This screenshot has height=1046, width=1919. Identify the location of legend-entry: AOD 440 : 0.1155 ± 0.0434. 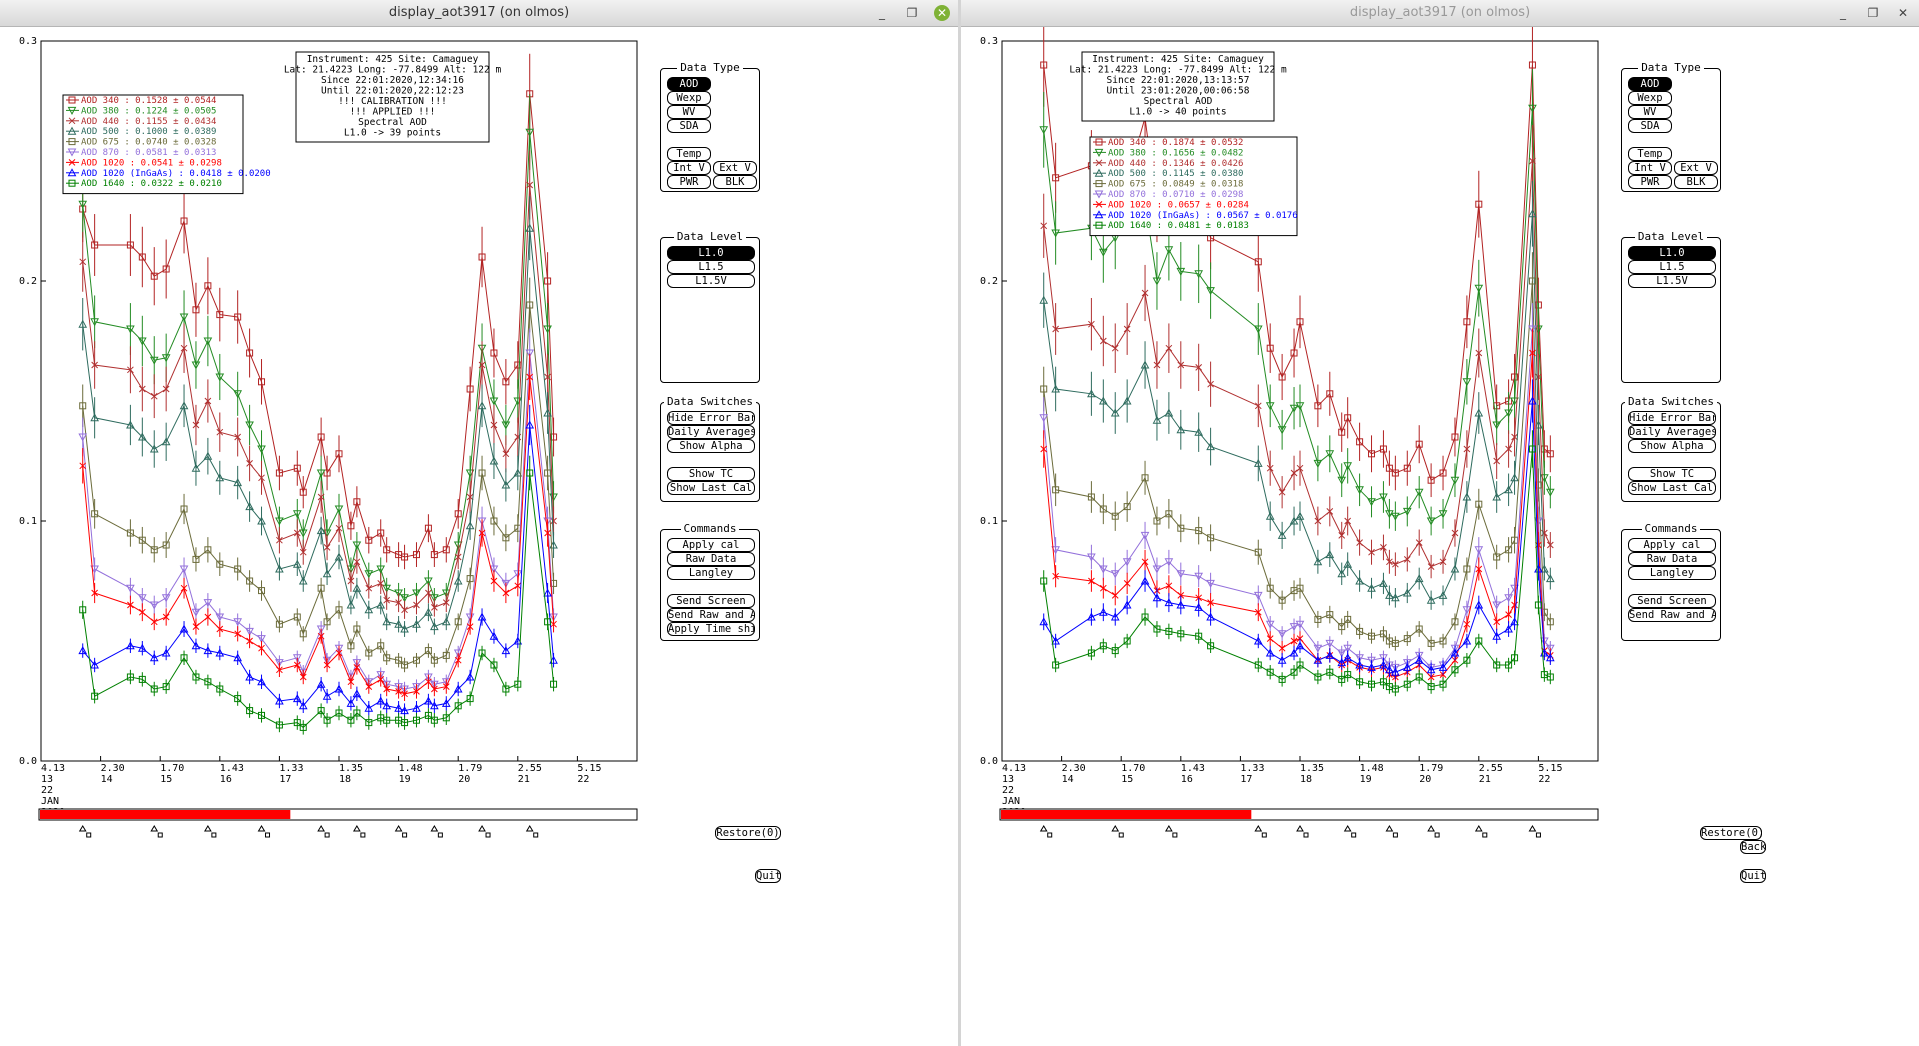
(148, 122).